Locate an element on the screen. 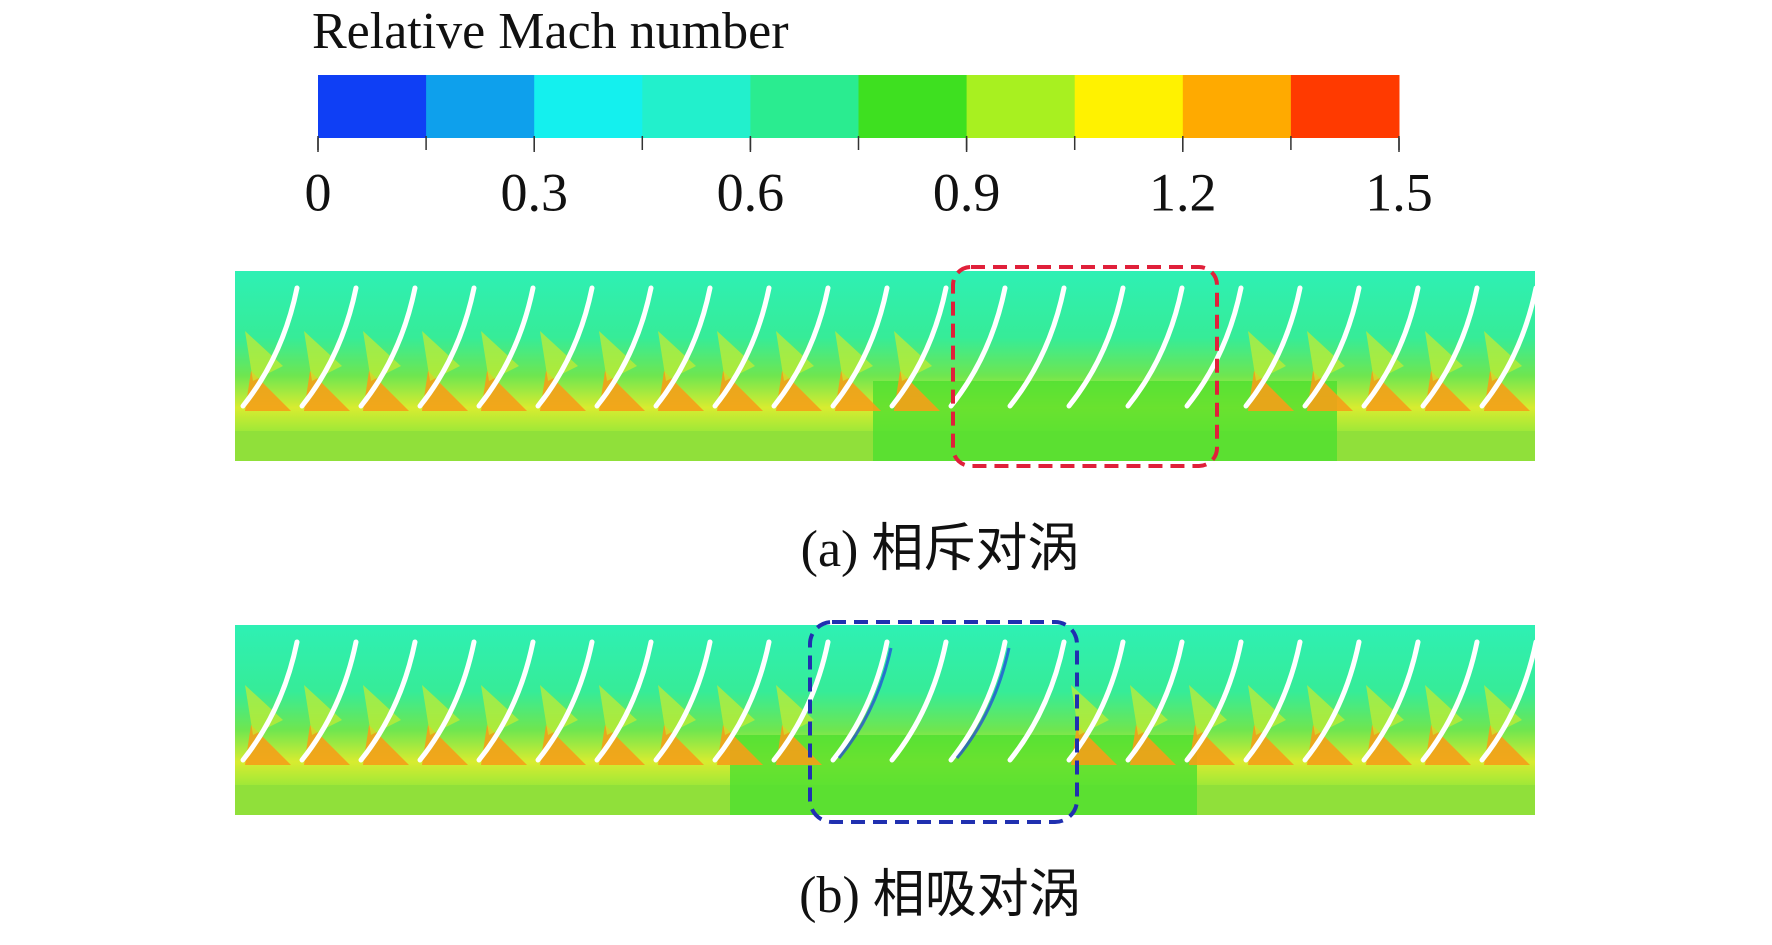  panel-caption: (b) 相吸对涡 is located at coordinates (940, 895).